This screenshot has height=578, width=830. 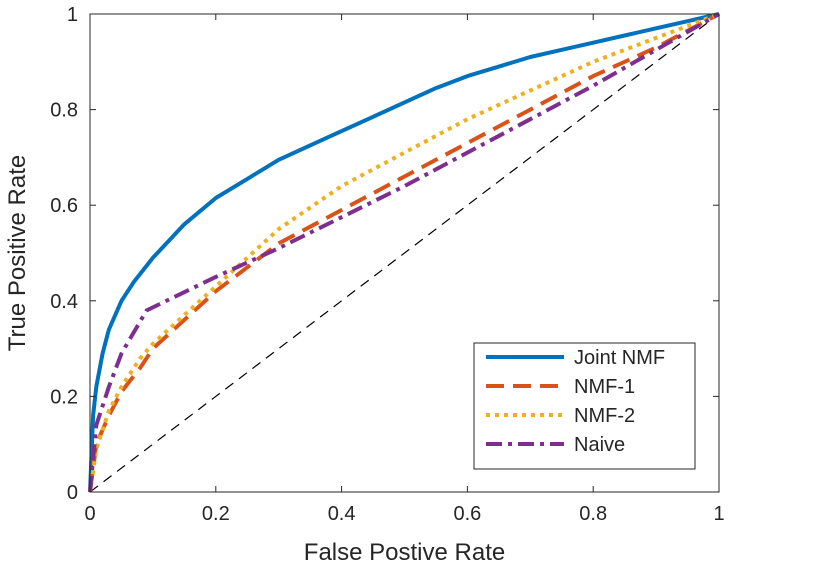 I want to click on x-tick-label: 0.4, so click(x=342, y=514).